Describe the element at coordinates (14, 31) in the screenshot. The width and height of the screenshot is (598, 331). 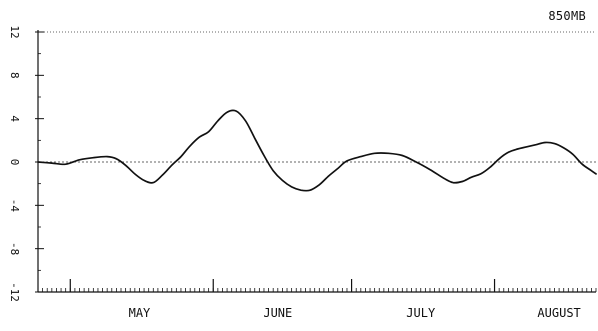
I see `y-tick-label-12: 12` at that location.